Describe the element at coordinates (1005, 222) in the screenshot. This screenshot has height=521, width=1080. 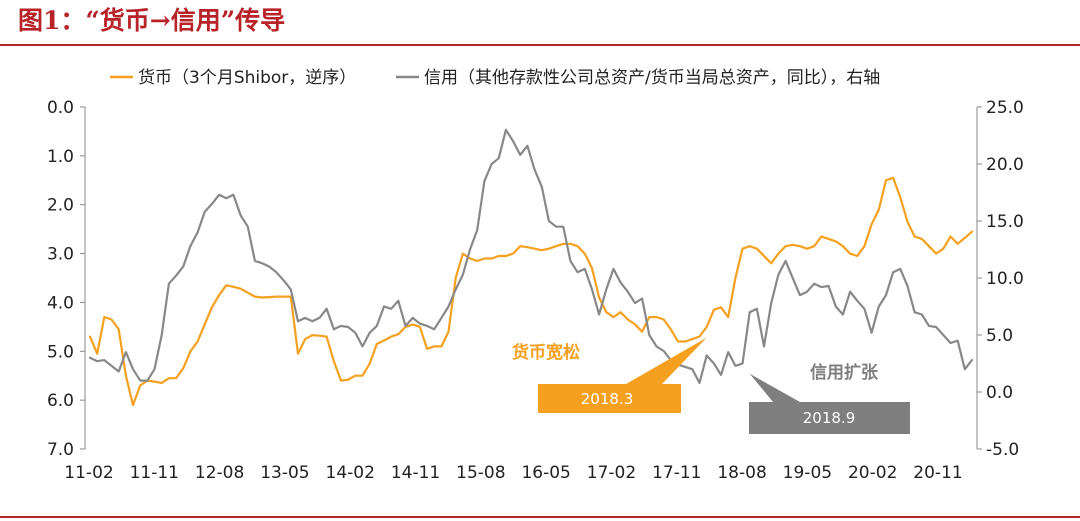
I see `right-tick-label: 15.0` at that location.